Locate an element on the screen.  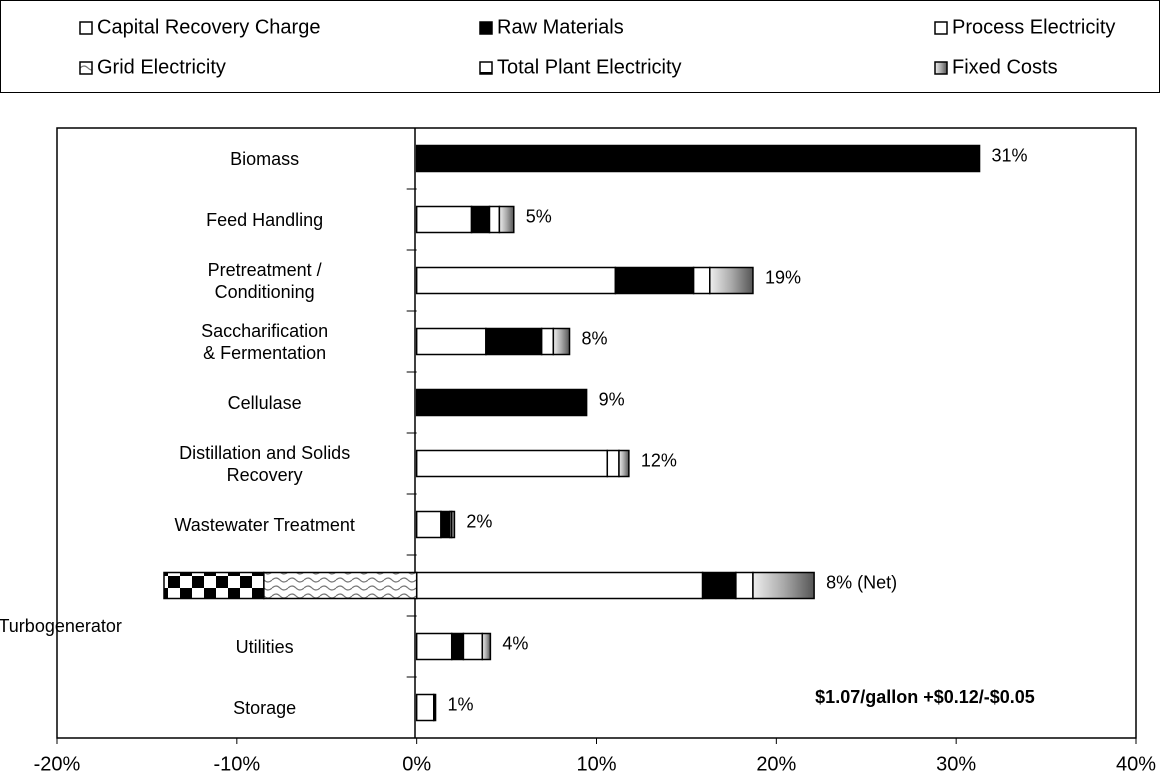
total-label: 8% is located at coordinates (595, 338).